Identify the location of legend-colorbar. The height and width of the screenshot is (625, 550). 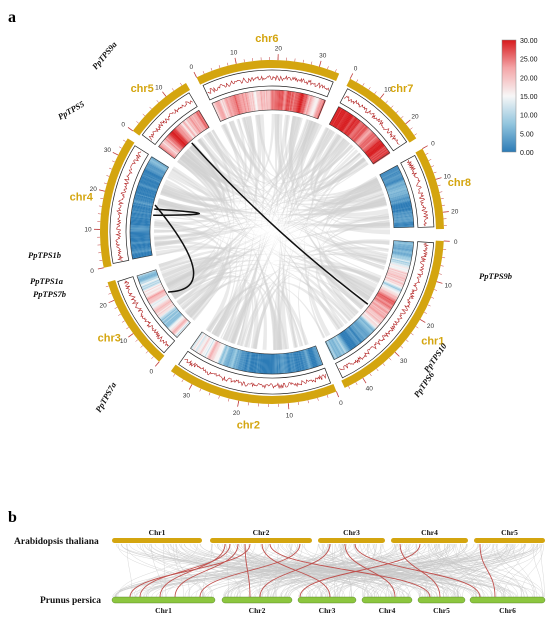
(509, 96).